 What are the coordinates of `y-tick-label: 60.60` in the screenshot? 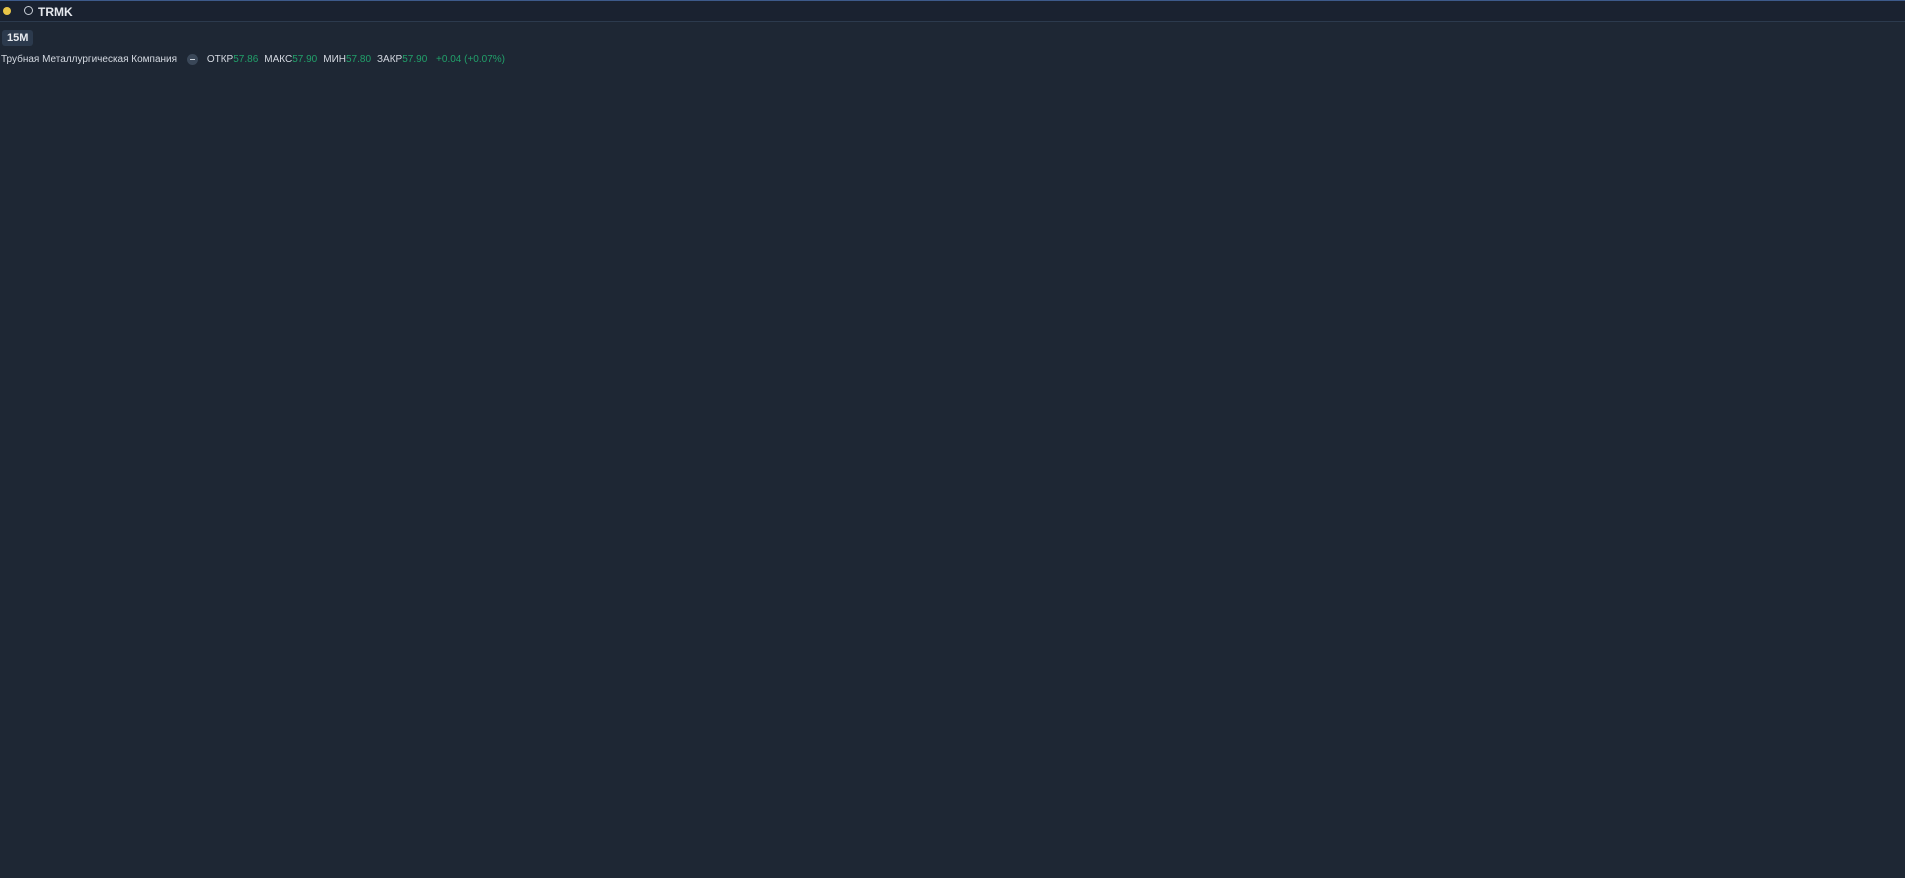 It's located at (1887, 178).